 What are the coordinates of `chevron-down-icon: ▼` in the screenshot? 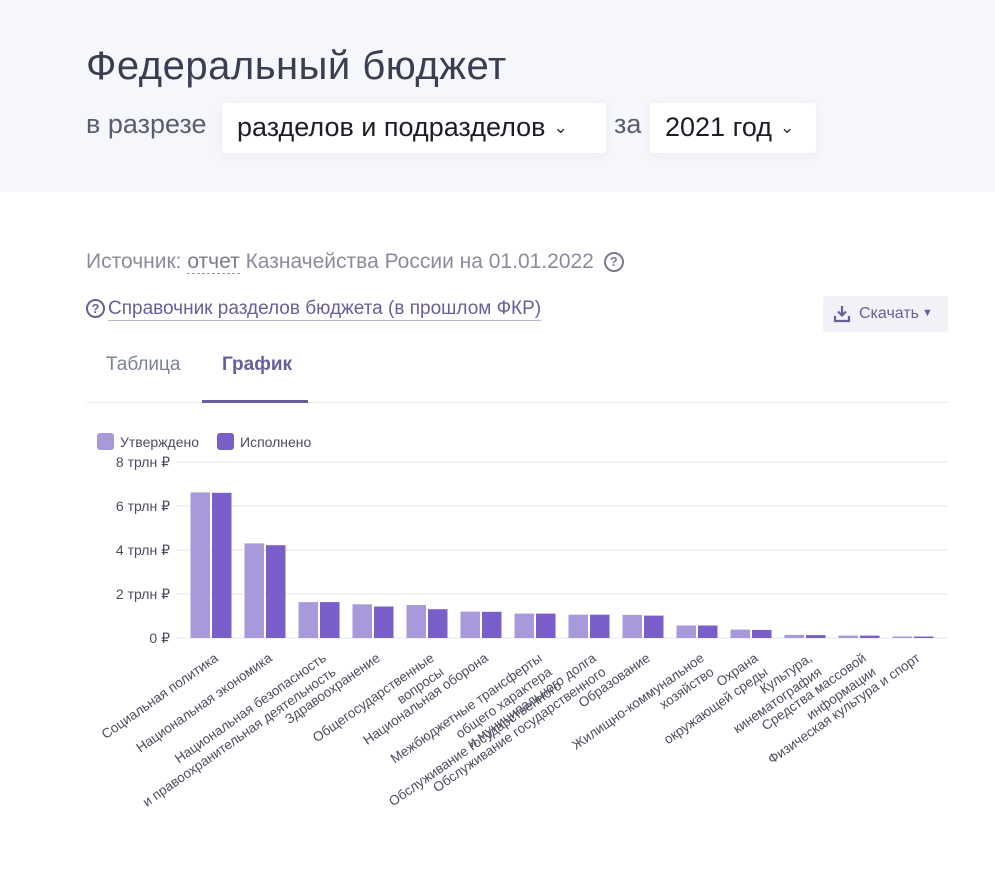 It's located at (927, 313).